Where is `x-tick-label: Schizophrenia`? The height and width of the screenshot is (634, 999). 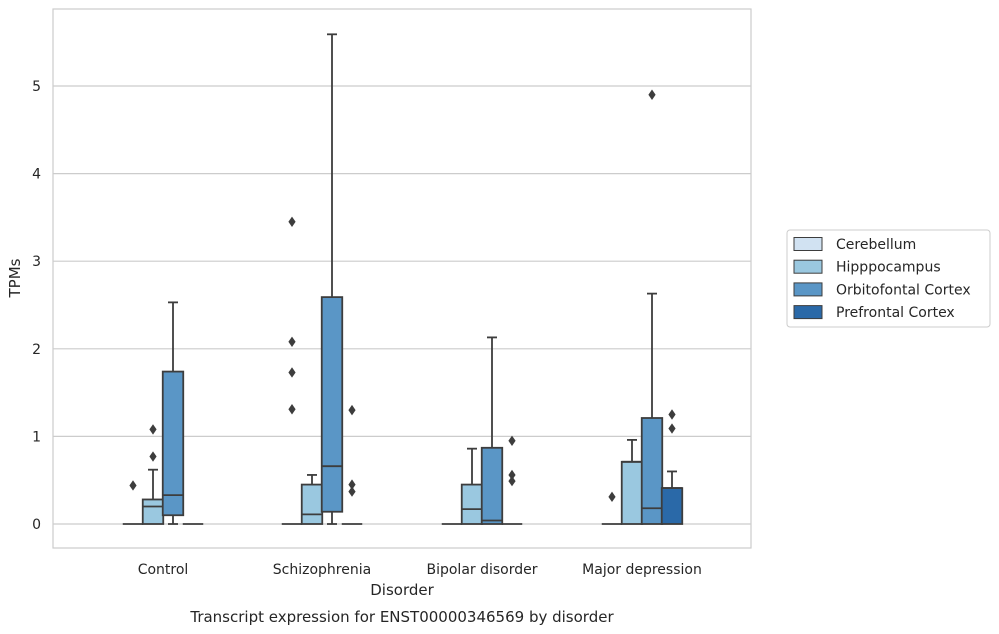 x-tick-label: Schizophrenia is located at coordinates (322, 570).